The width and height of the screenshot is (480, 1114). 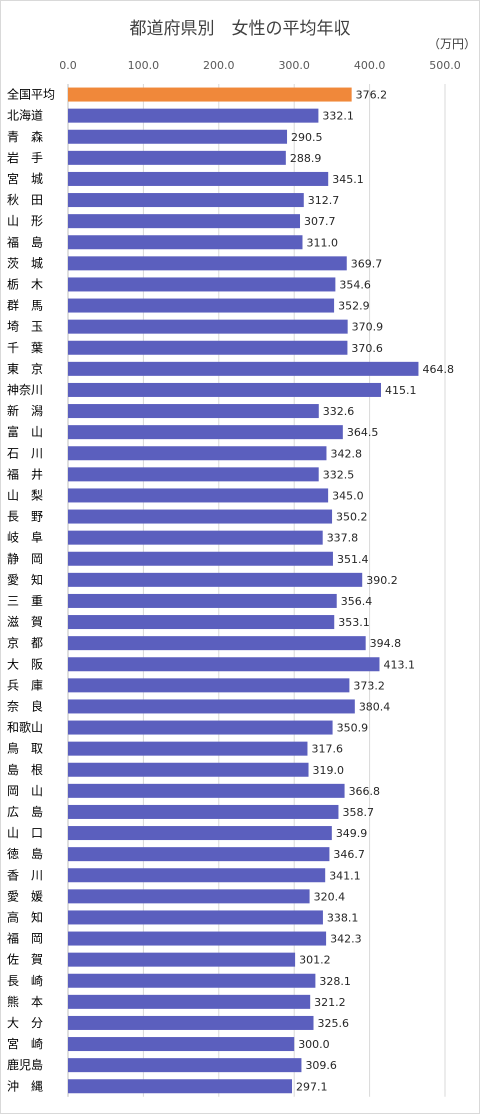 What do you see at coordinates (357, 601) in the screenshot?
I see `data-label: 356.4` at bounding box center [357, 601].